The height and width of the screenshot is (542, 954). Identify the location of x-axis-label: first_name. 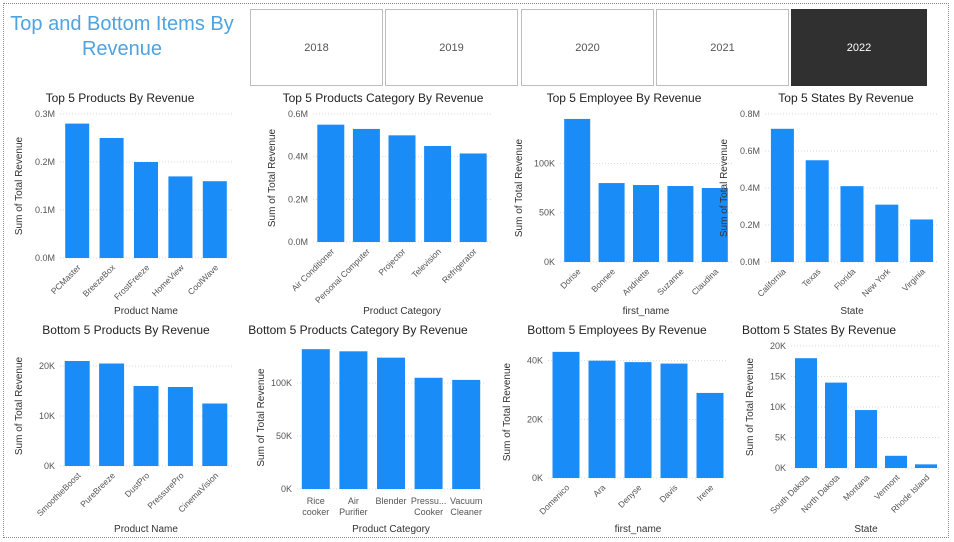
(646, 311).